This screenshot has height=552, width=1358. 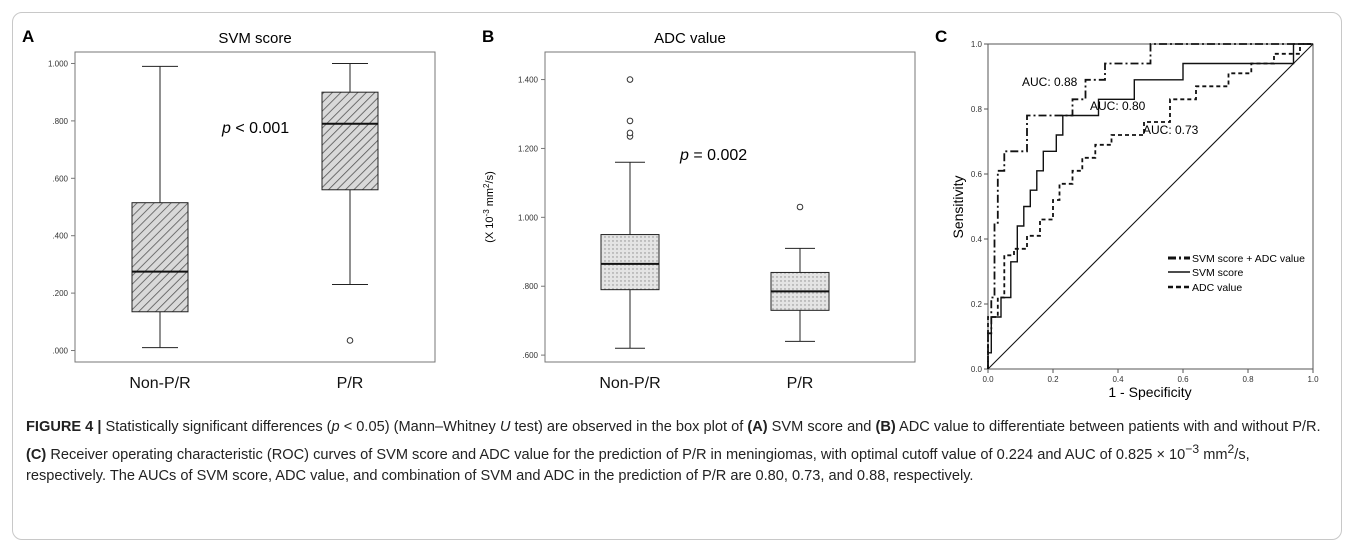 I want to click on y-tick-label: 0.2, so click(x=977, y=304).